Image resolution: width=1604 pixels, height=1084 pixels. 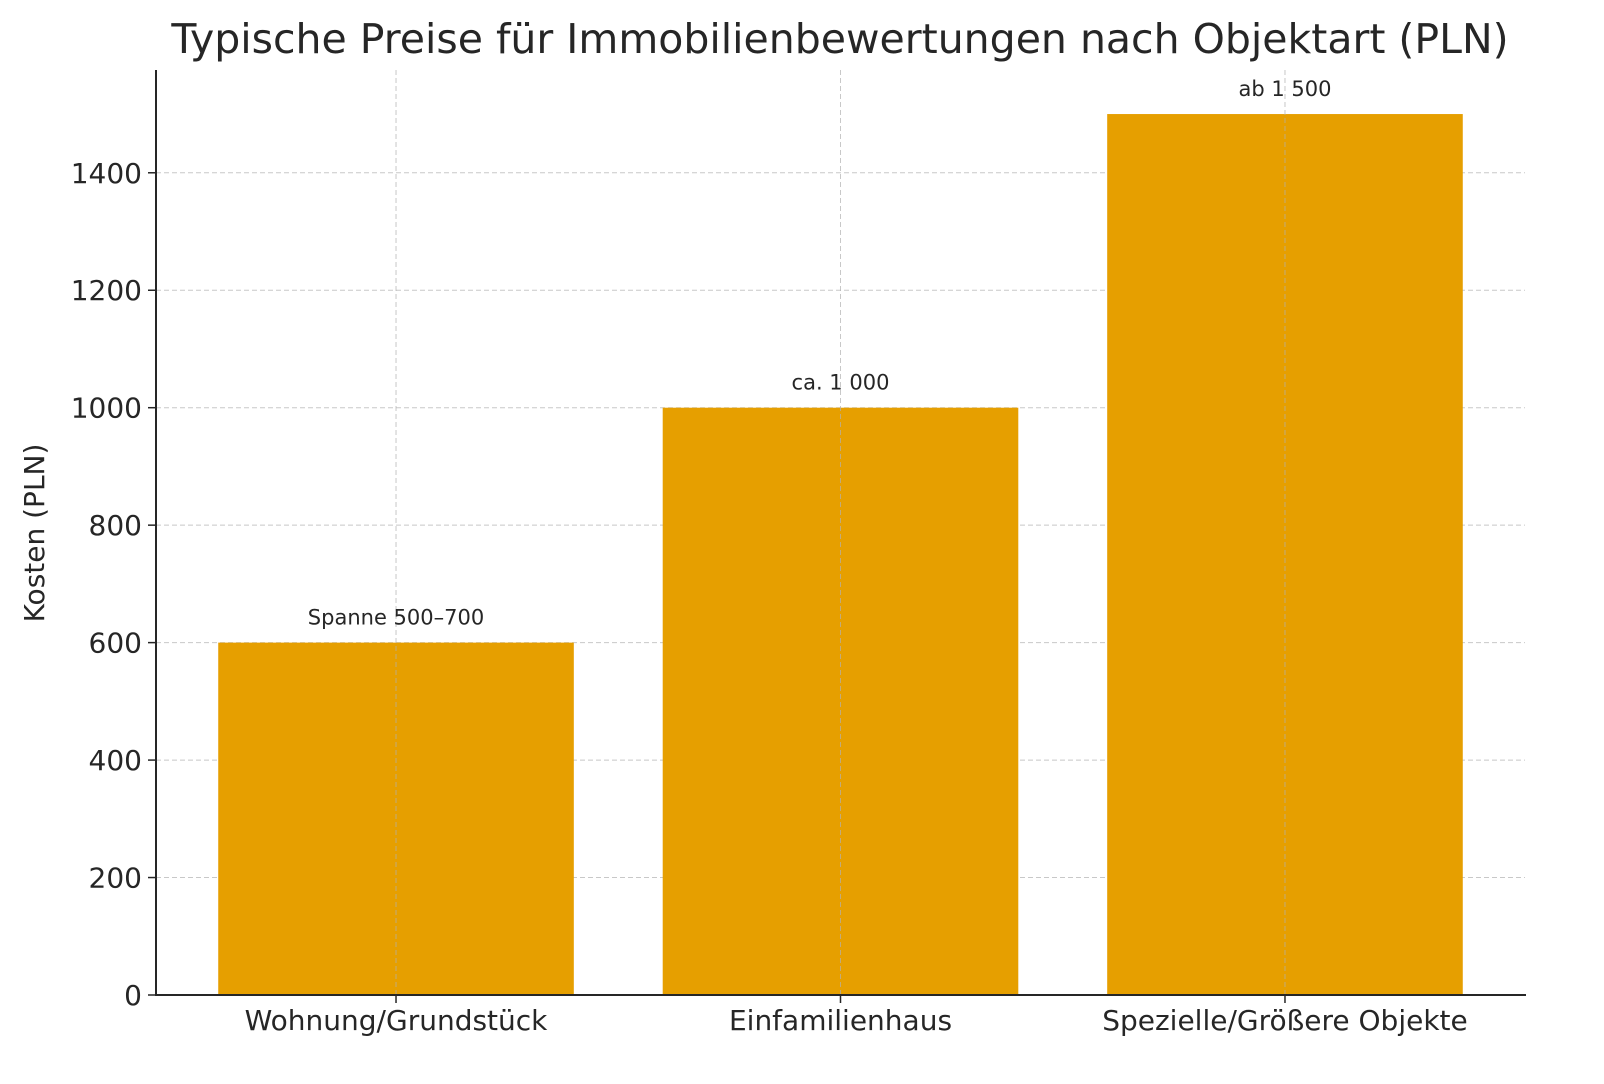 What do you see at coordinates (841, 383) in the screenshot?
I see `data-label: ca. 1 000` at bounding box center [841, 383].